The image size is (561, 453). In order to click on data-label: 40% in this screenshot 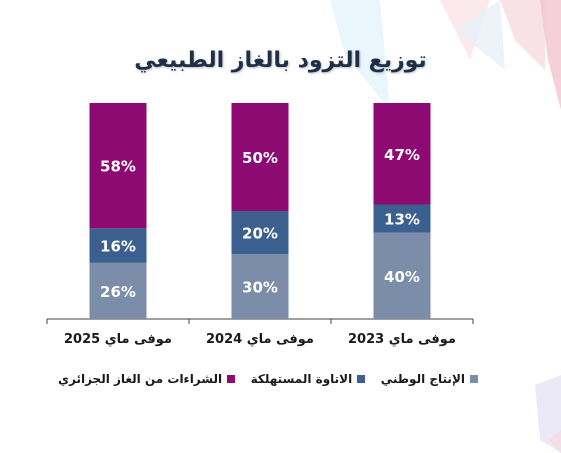, I will do `click(402, 277)`.